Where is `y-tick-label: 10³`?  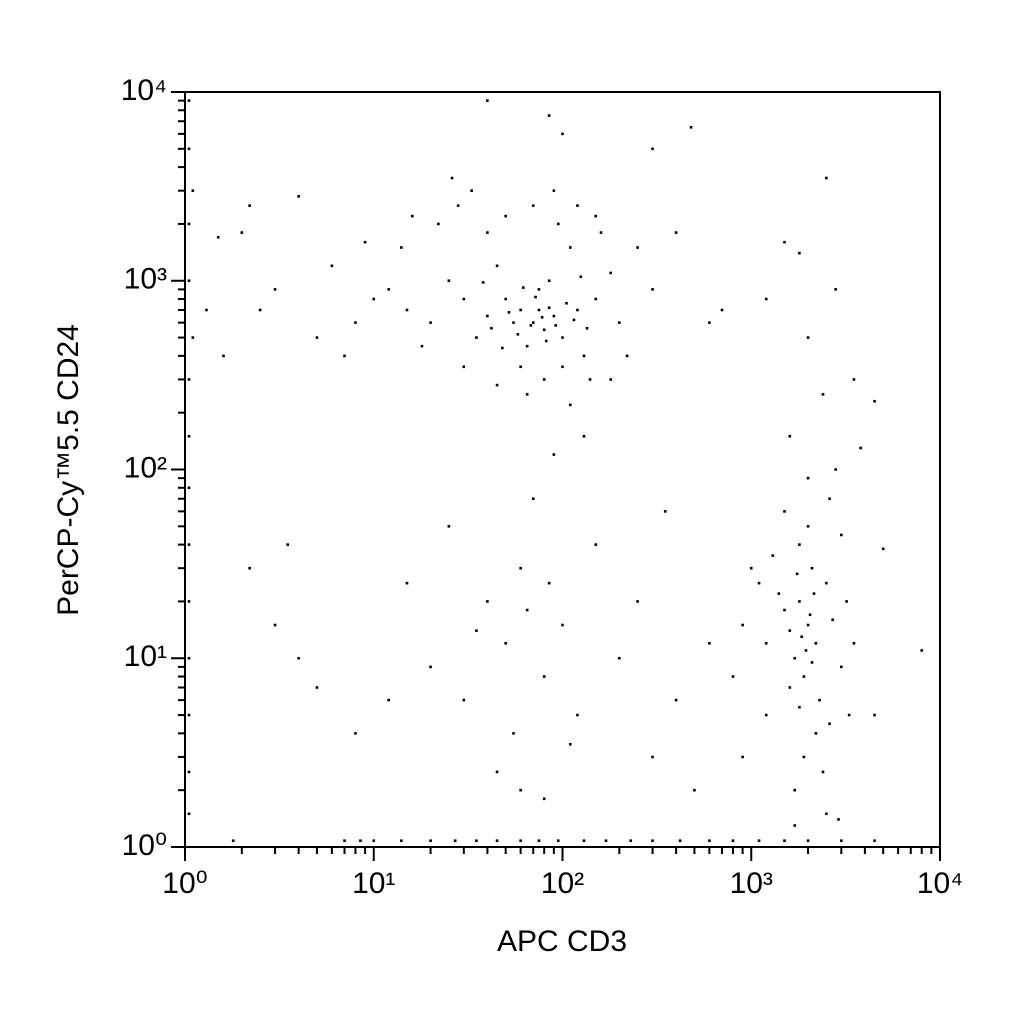 y-tick-label: 10³ is located at coordinates (145, 279).